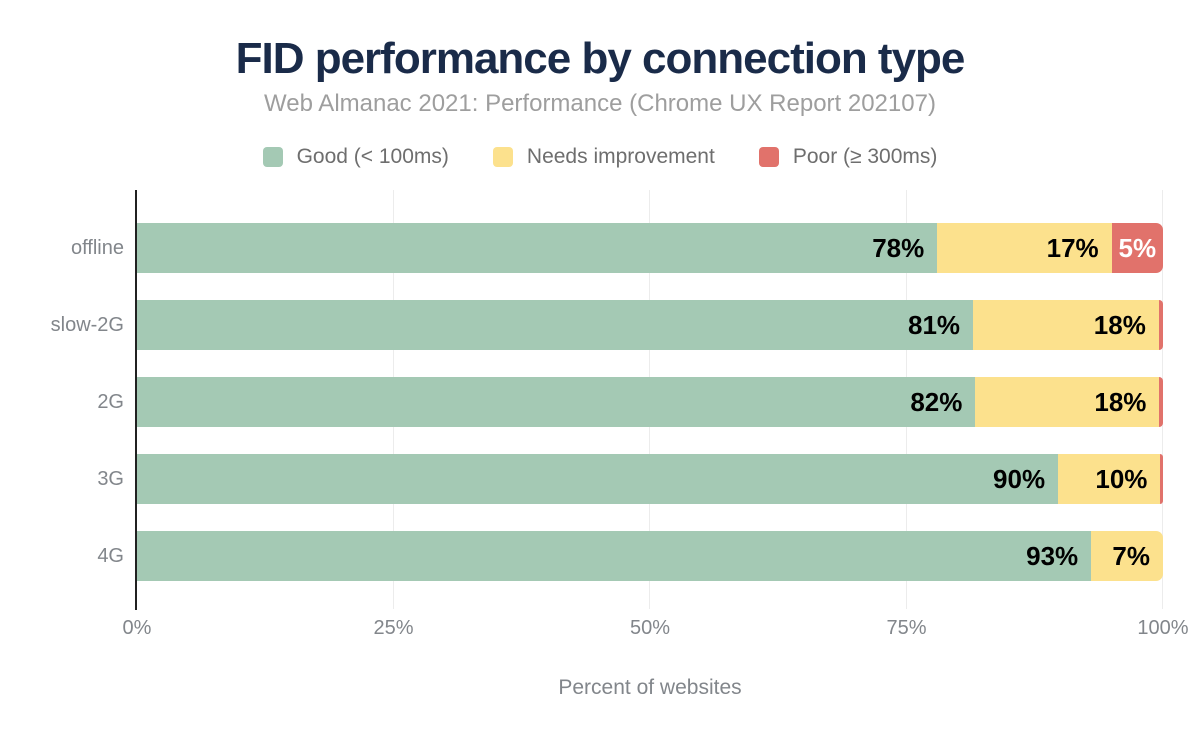 The width and height of the screenshot is (1200, 742). What do you see at coordinates (768, 157) in the screenshot?
I see `legend-swatch-poor-icon` at bounding box center [768, 157].